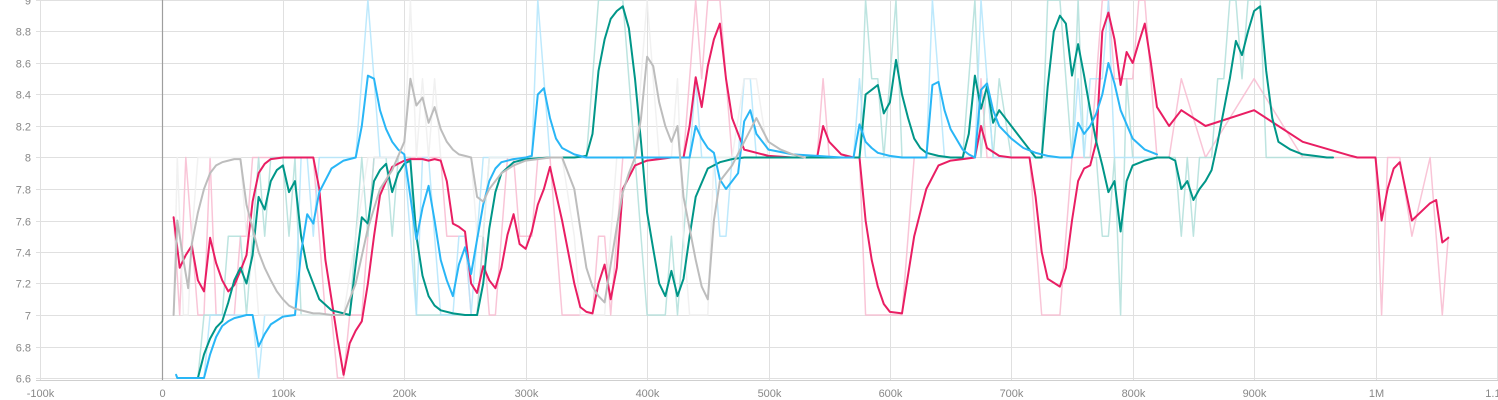 The height and width of the screenshot is (400, 1498). I want to click on x-tick-label: 800k, so click(1134, 394).